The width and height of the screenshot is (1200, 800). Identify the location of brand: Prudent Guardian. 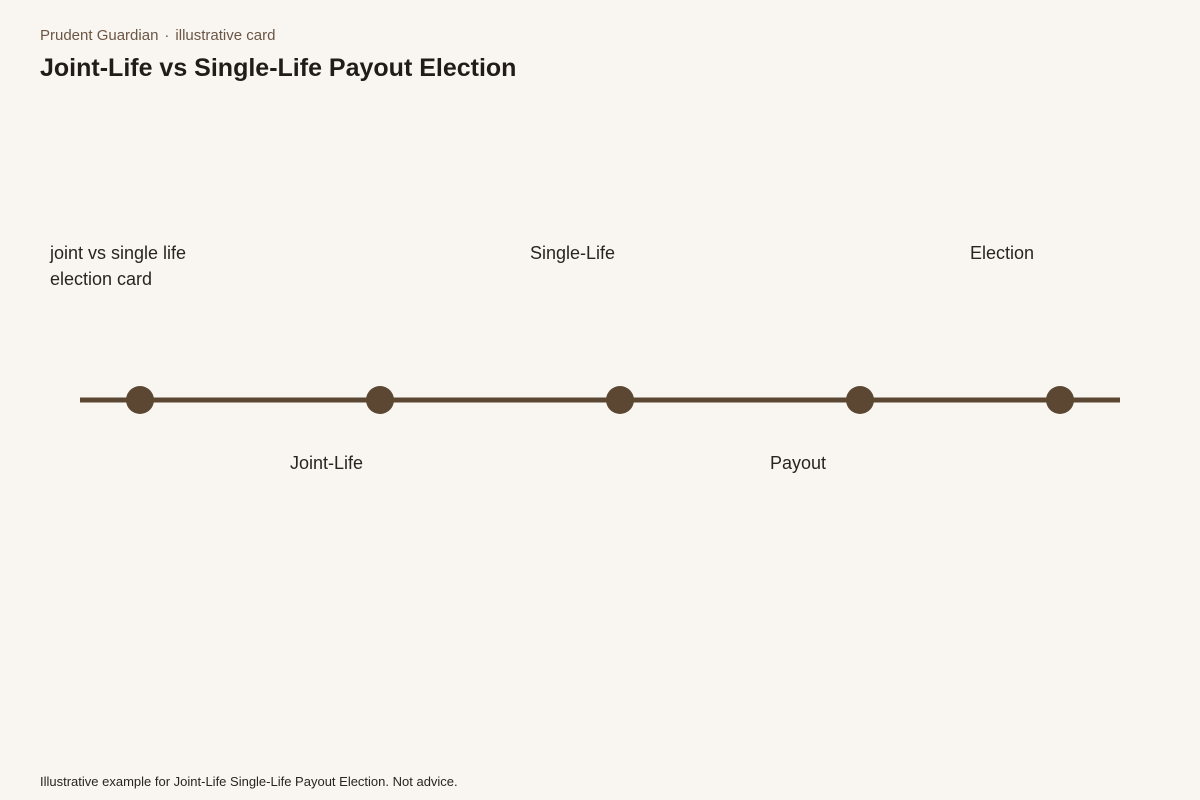
(99, 35).